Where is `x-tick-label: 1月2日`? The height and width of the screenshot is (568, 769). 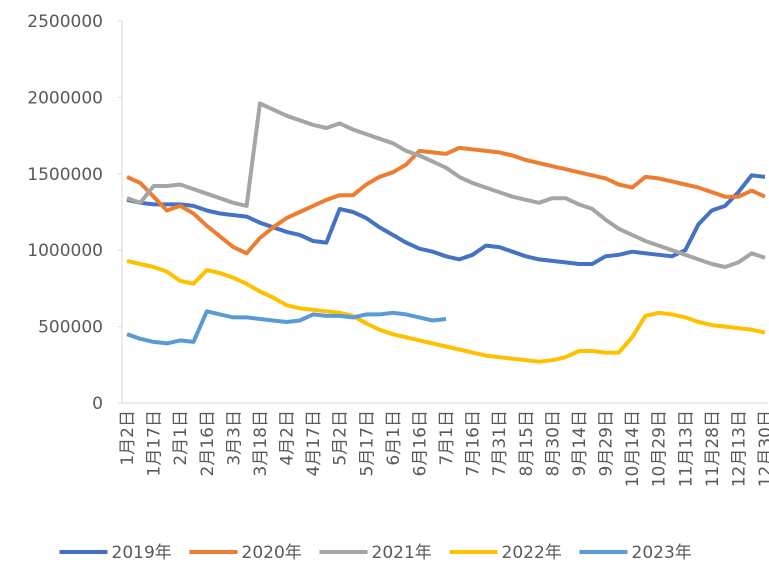
x-tick-label: 1月2日 is located at coordinates (128, 438).